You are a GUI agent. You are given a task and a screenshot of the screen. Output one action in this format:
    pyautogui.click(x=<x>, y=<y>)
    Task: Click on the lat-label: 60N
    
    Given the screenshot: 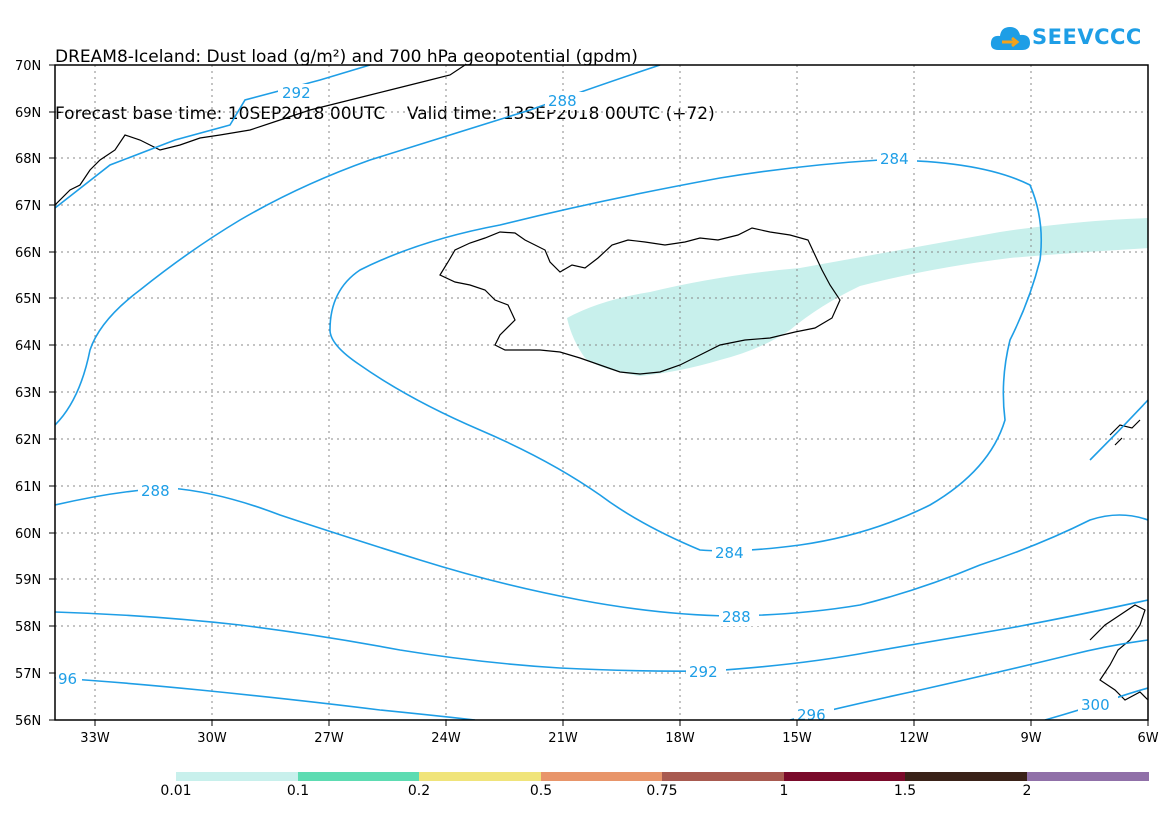 What is the action you would take?
    pyautogui.click(x=28, y=534)
    